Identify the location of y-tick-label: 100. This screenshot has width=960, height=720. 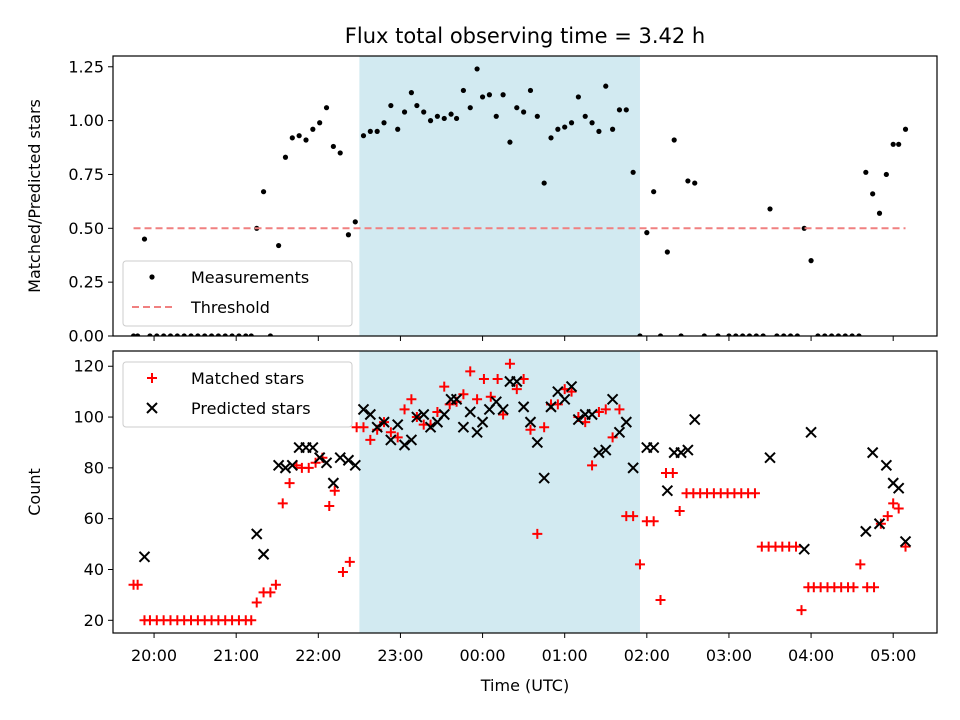
(88, 417).